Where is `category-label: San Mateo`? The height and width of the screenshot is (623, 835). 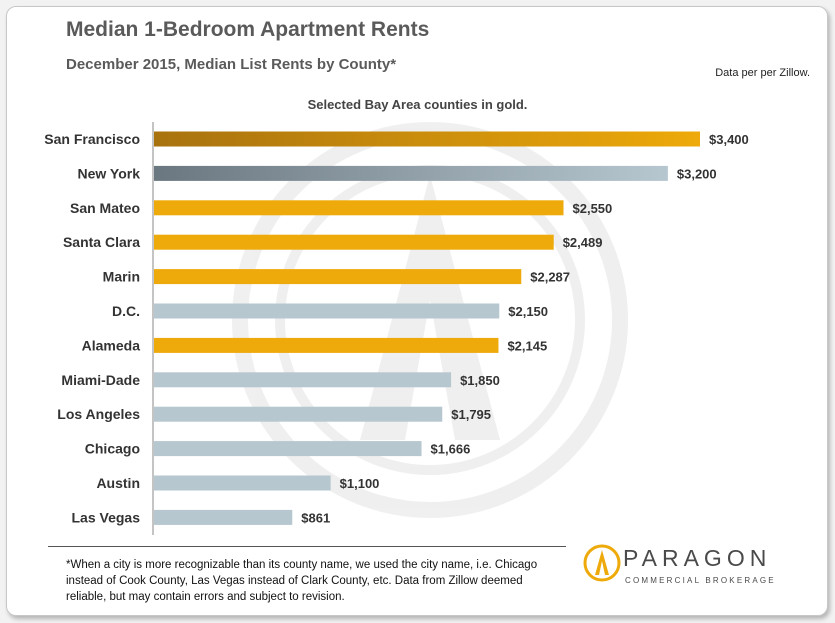
category-label: San Mateo is located at coordinates (105, 208).